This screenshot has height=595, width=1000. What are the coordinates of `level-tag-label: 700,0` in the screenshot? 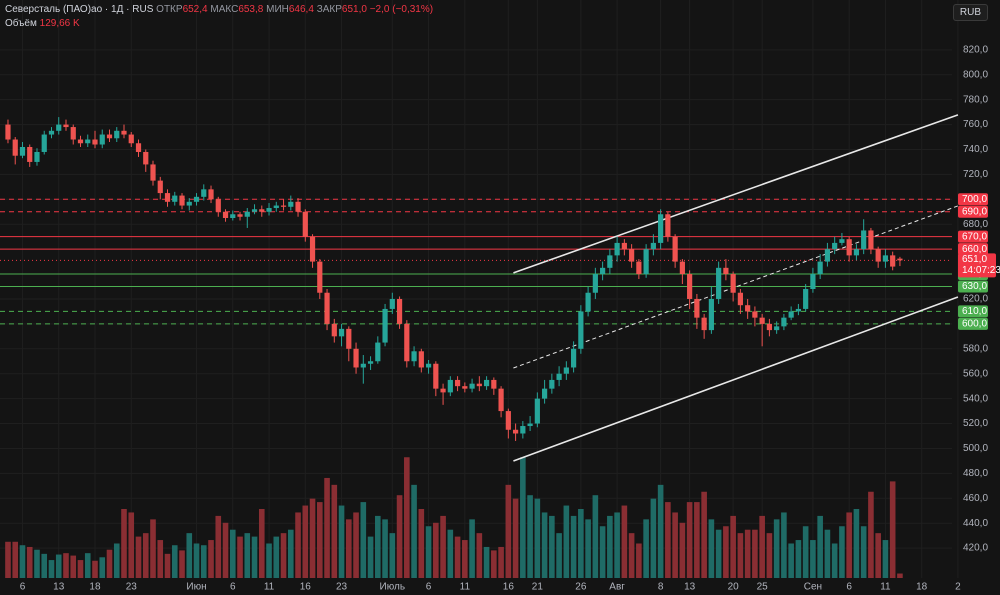 It's located at (974, 199).